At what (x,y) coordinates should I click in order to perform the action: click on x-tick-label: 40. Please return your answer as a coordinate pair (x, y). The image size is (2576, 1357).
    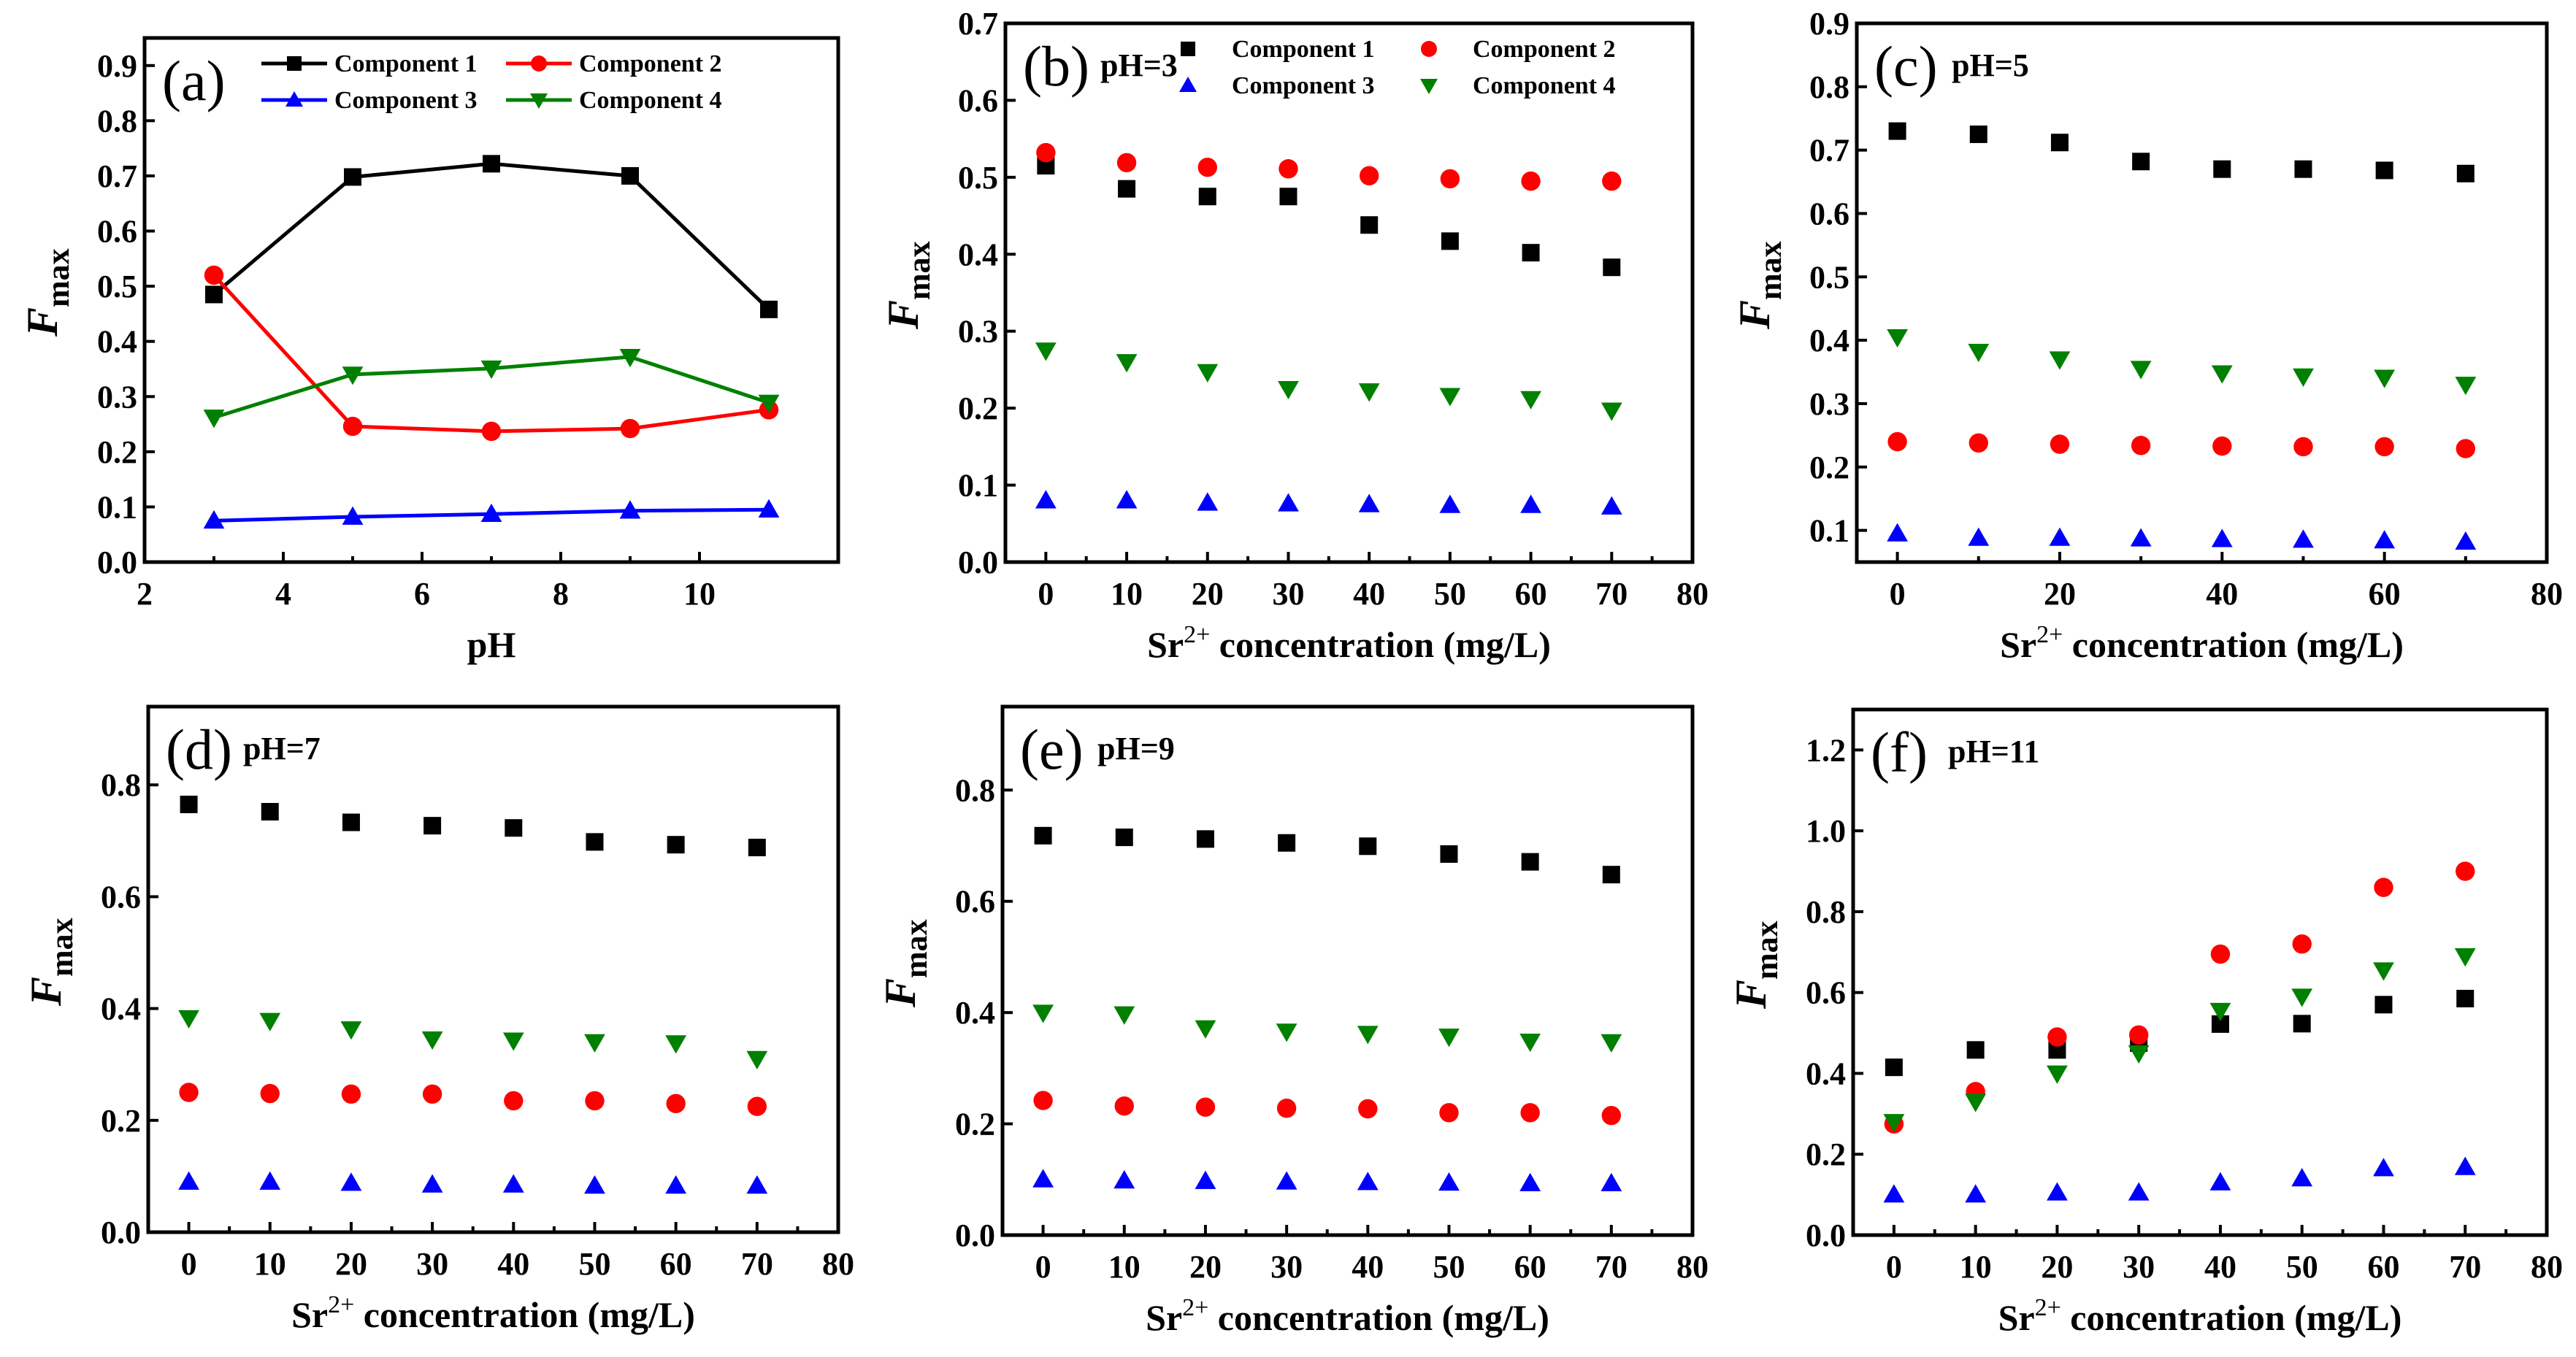
    Looking at the image, I should click on (513, 1264).